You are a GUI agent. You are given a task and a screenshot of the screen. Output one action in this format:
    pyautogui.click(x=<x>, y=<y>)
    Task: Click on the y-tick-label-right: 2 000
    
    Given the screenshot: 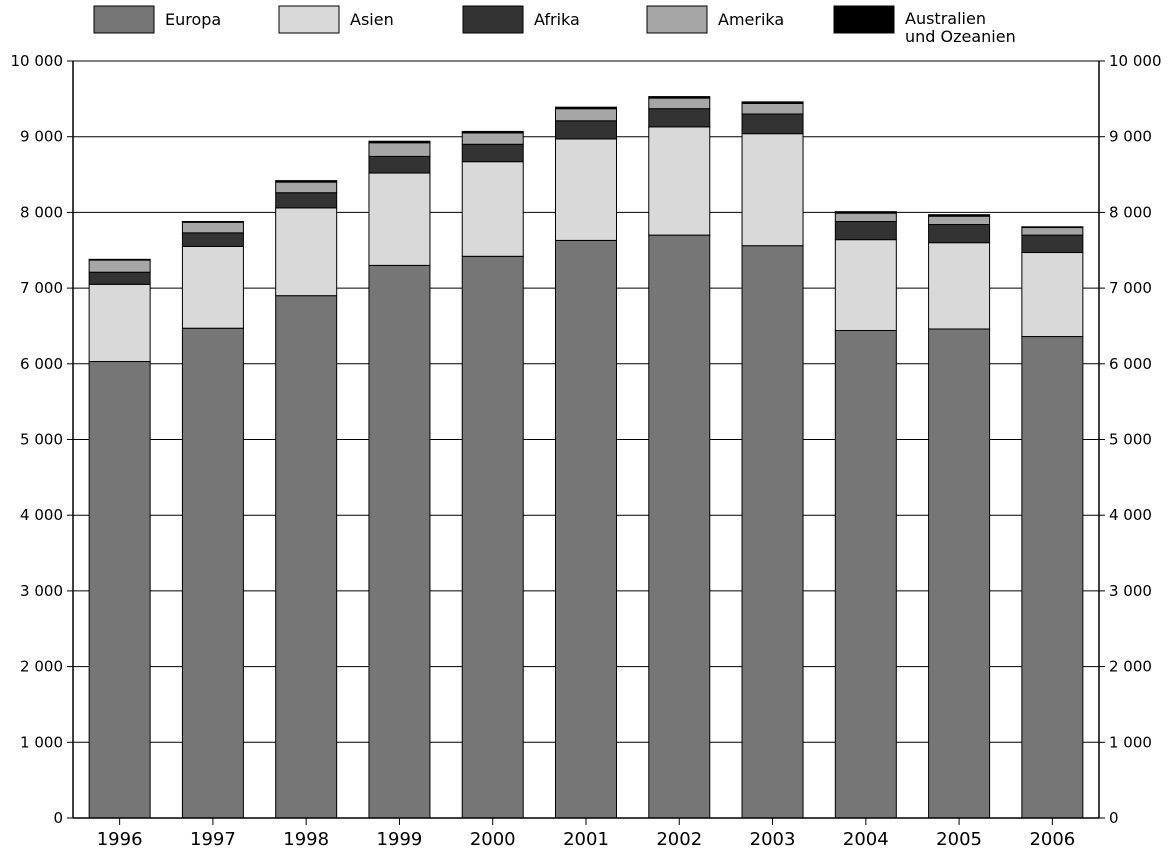 What is the action you would take?
    pyautogui.click(x=1130, y=667)
    